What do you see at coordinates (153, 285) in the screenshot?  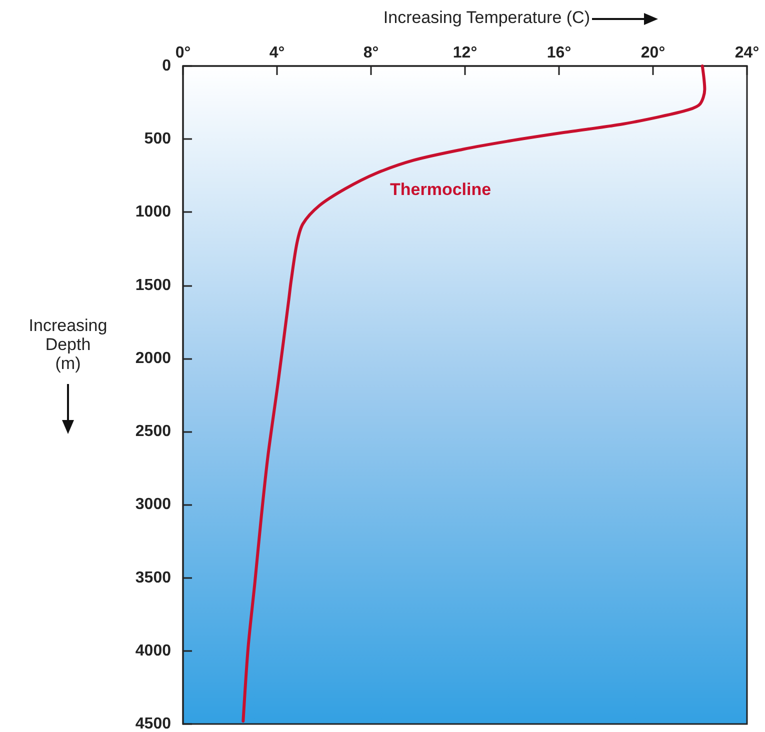 I see `y-tick-label: 1500` at bounding box center [153, 285].